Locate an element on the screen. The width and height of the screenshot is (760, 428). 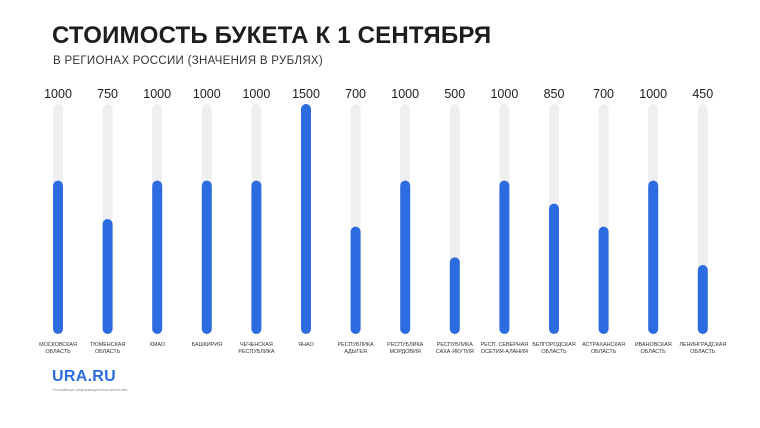
value-label: 450 is located at coordinates (702, 94).